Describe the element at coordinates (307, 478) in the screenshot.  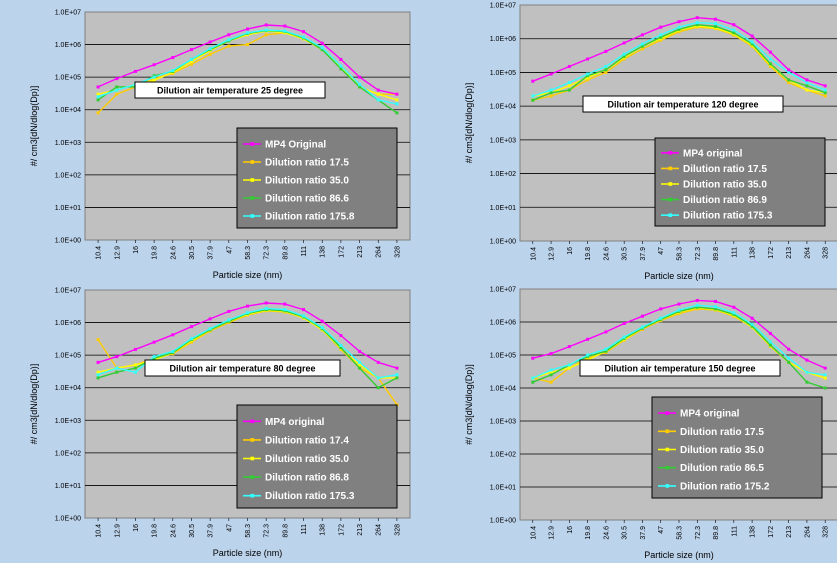
I see `legend-label: Dilution ratio 86.8` at that location.